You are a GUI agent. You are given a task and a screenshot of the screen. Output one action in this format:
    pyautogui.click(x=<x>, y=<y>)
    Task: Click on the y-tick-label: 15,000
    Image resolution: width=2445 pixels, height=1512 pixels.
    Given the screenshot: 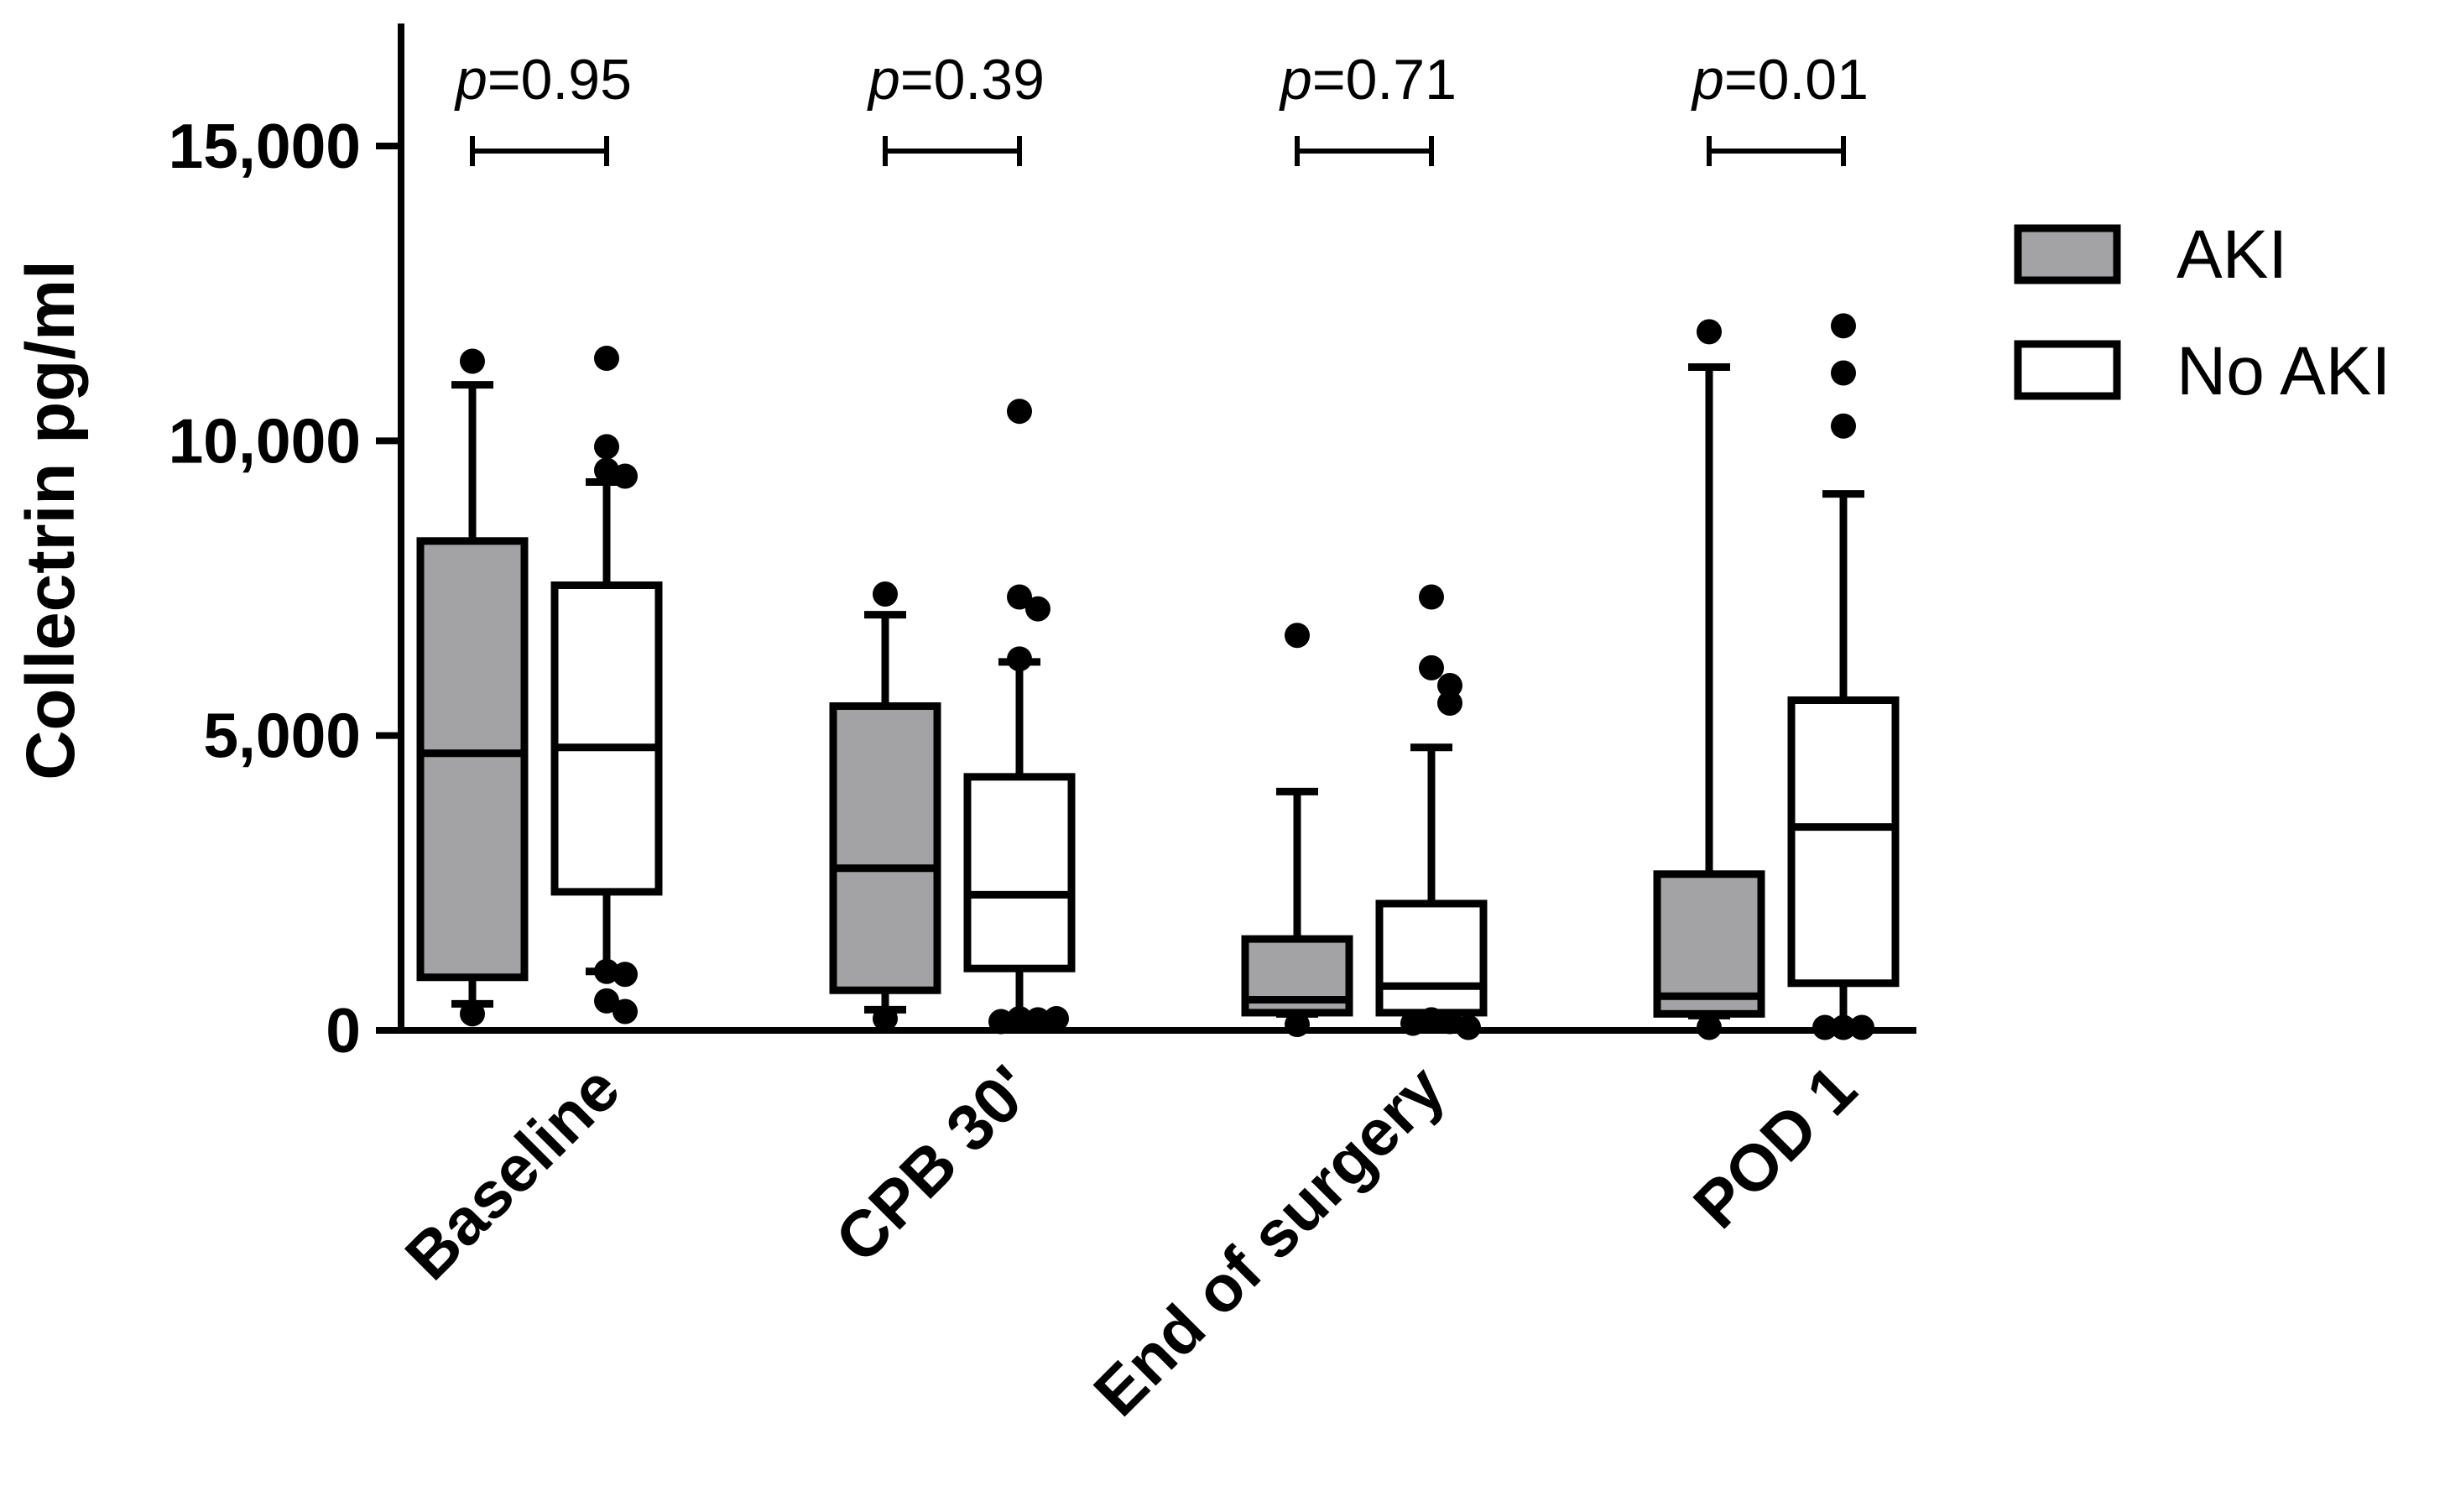 What is the action you would take?
    pyautogui.click(x=265, y=146)
    